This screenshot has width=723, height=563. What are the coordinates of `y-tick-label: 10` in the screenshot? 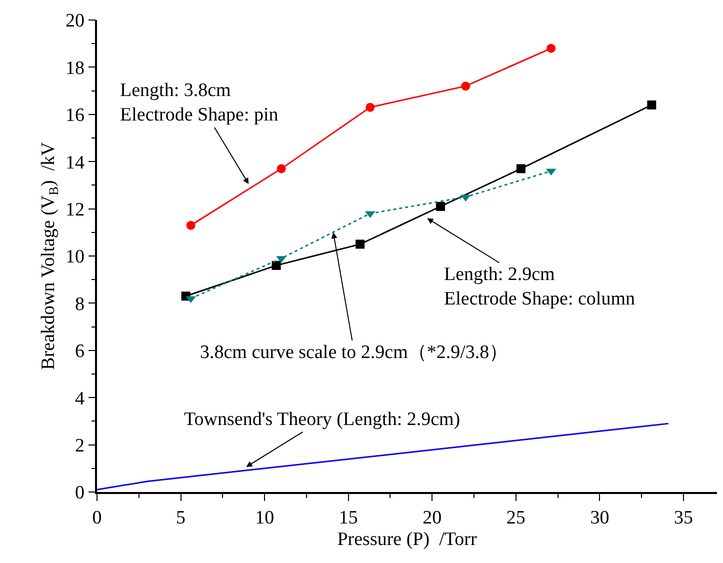 It's located at (74, 257).